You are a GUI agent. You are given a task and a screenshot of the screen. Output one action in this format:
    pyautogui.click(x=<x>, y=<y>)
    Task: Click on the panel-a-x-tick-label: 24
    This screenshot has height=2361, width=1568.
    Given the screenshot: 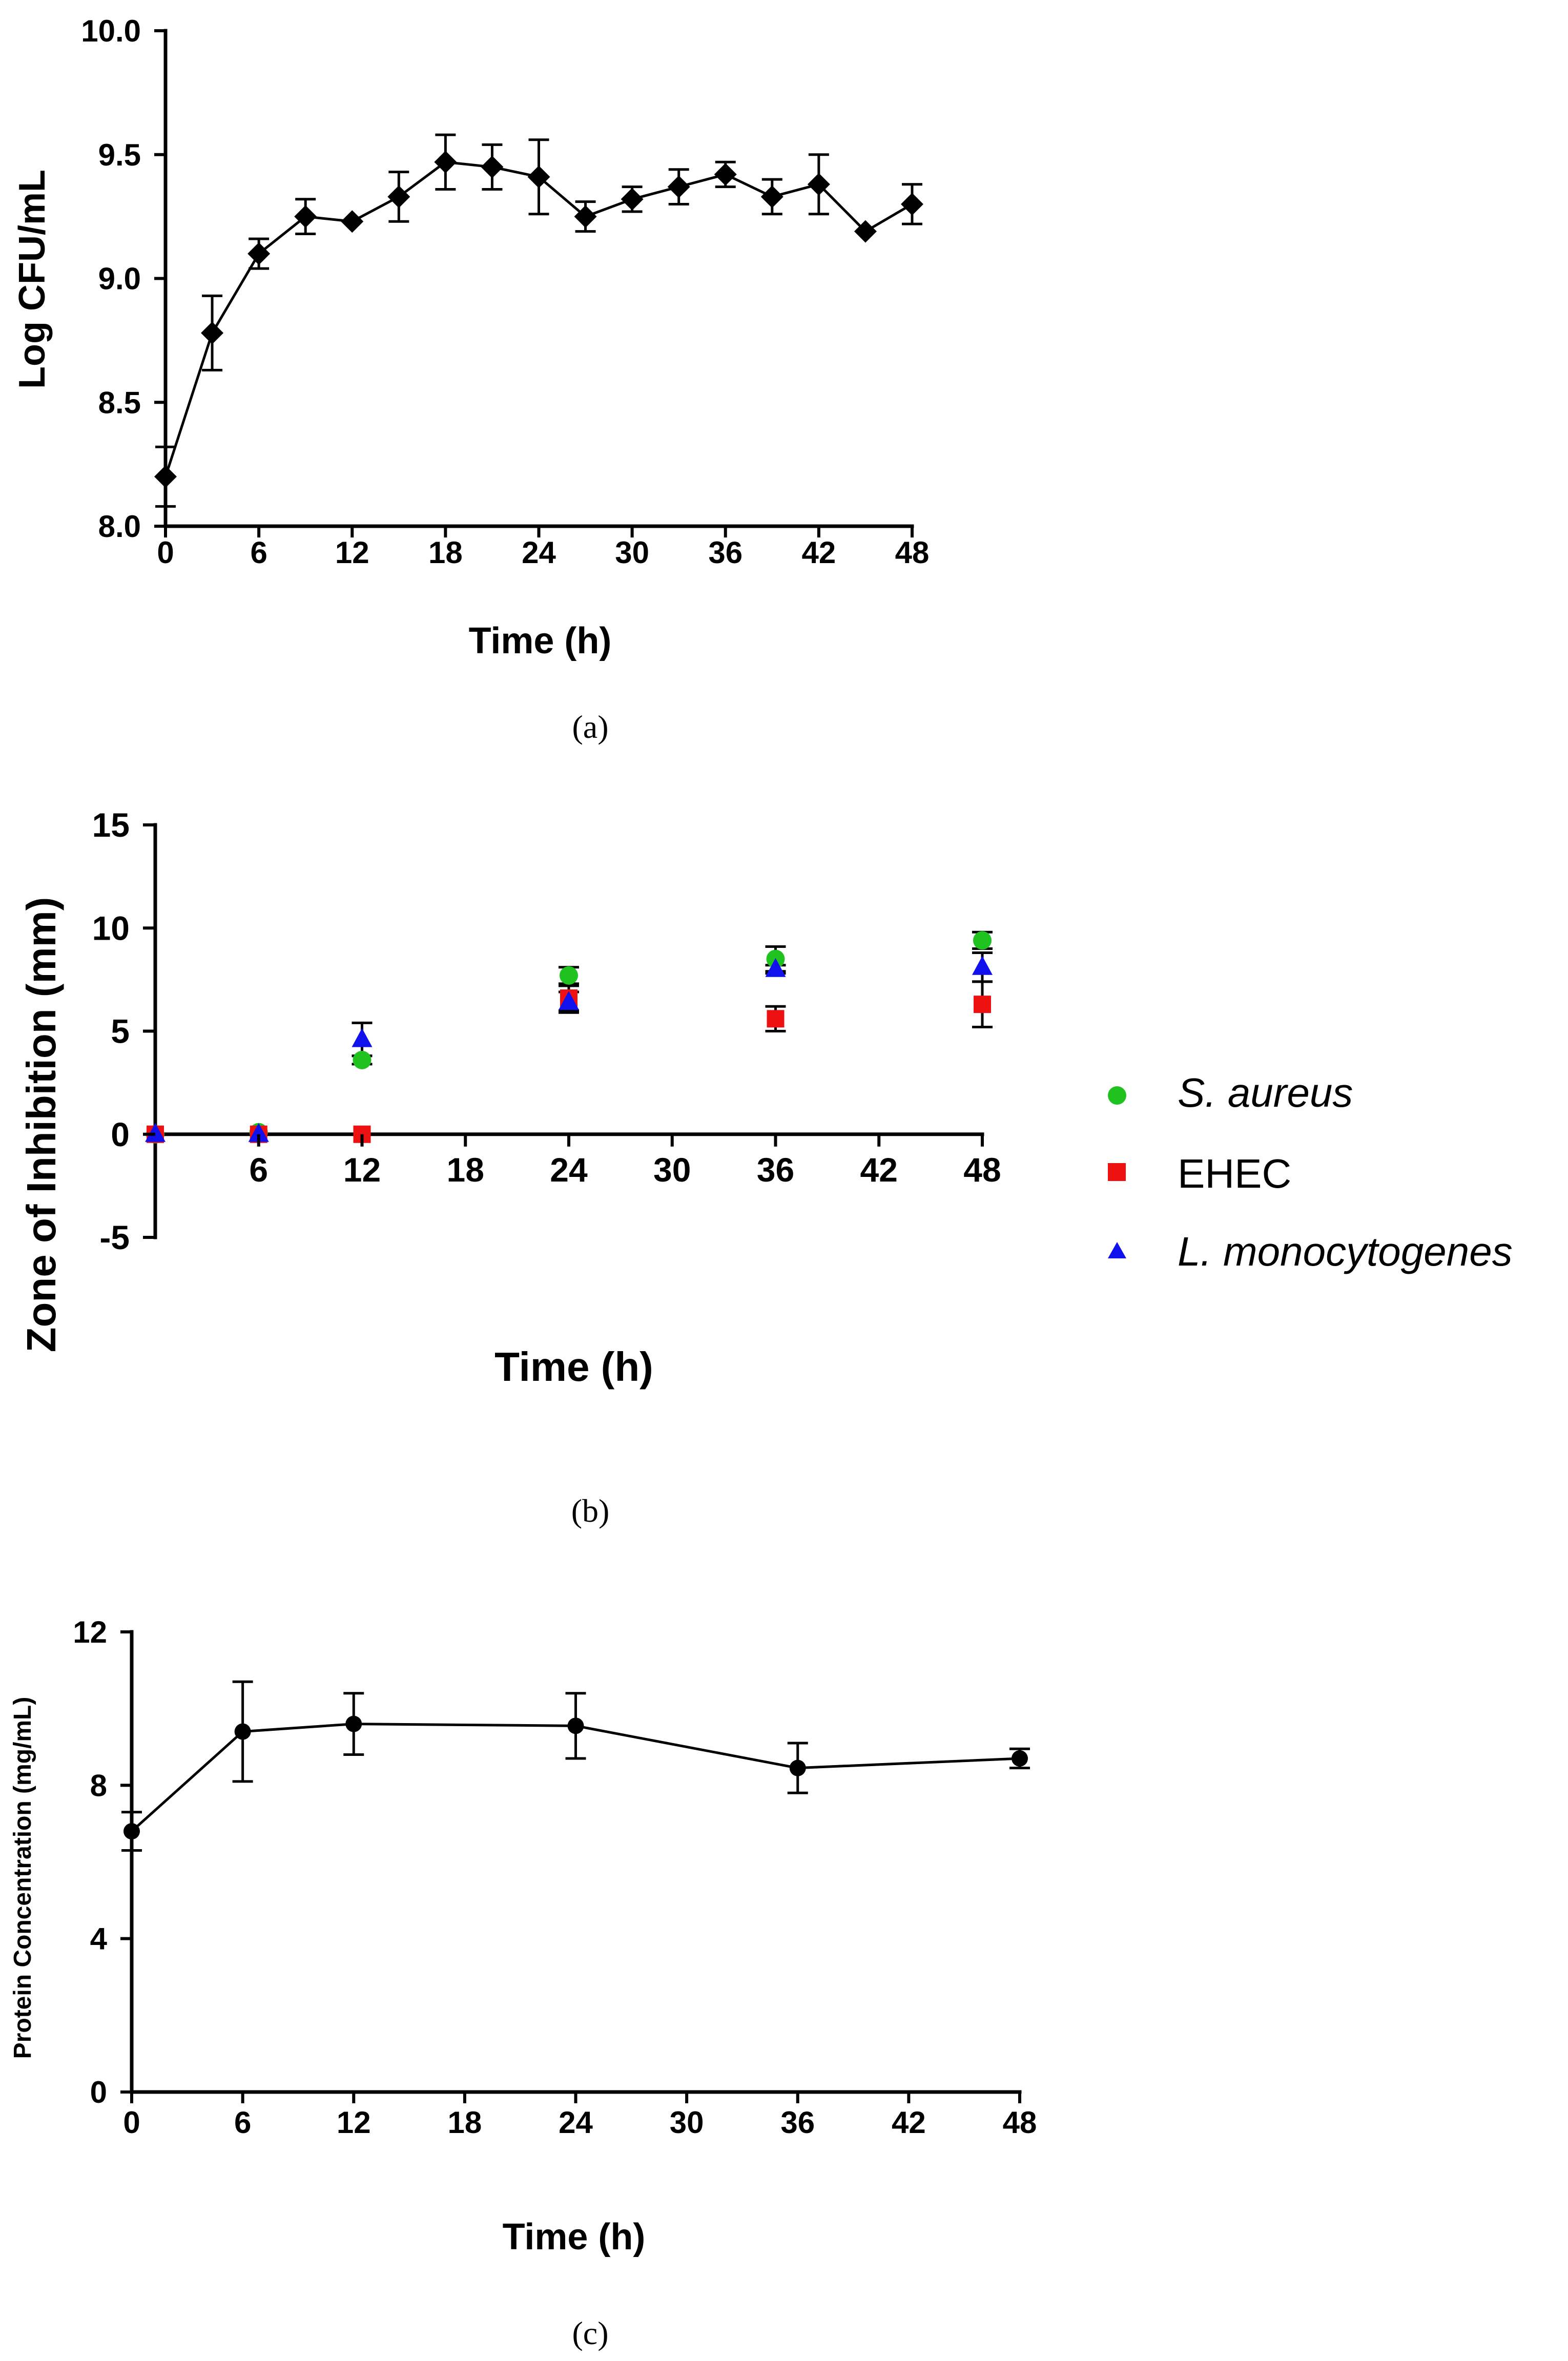 What is the action you would take?
    pyautogui.click(x=539, y=552)
    